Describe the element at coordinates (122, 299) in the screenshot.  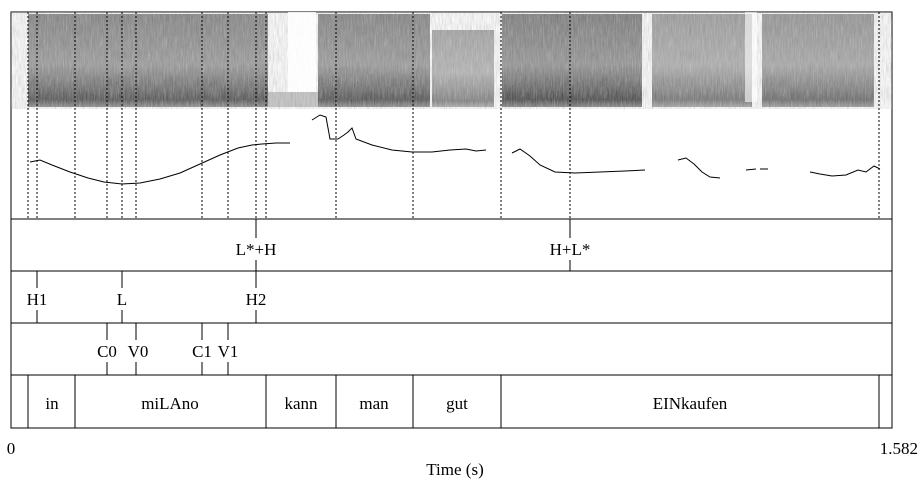
I see `target-label-l: L` at that location.